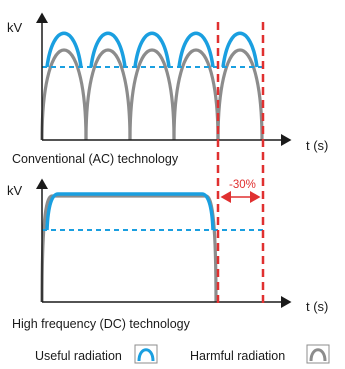 The width and height of the screenshot is (345, 369). What do you see at coordinates (240, 165) in the screenshot?
I see `reduction-marker: -30%` at bounding box center [240, 165].